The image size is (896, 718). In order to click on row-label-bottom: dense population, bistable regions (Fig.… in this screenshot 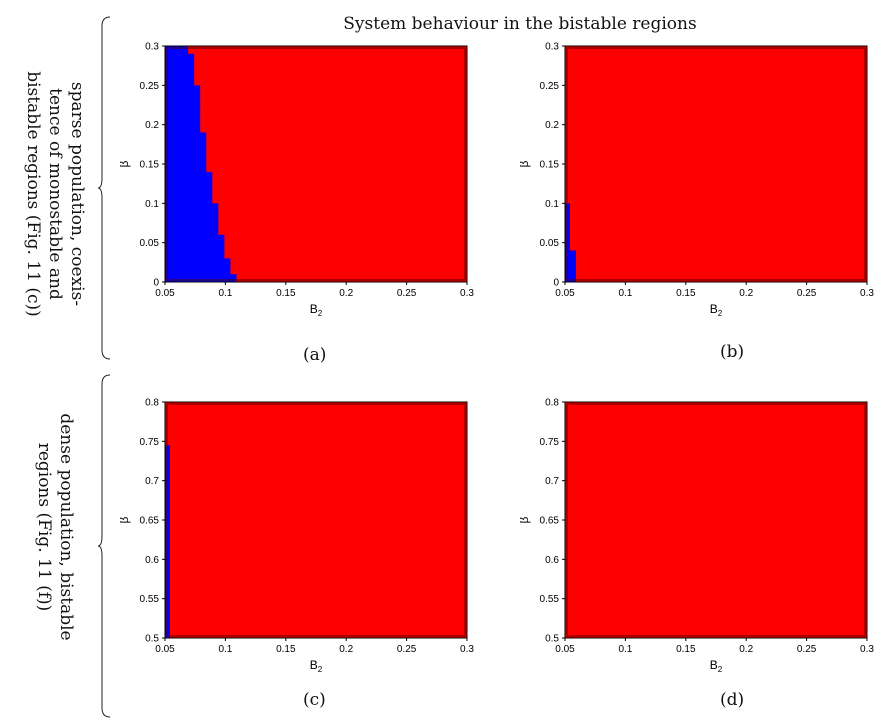, I will do `click(55, 527)`.